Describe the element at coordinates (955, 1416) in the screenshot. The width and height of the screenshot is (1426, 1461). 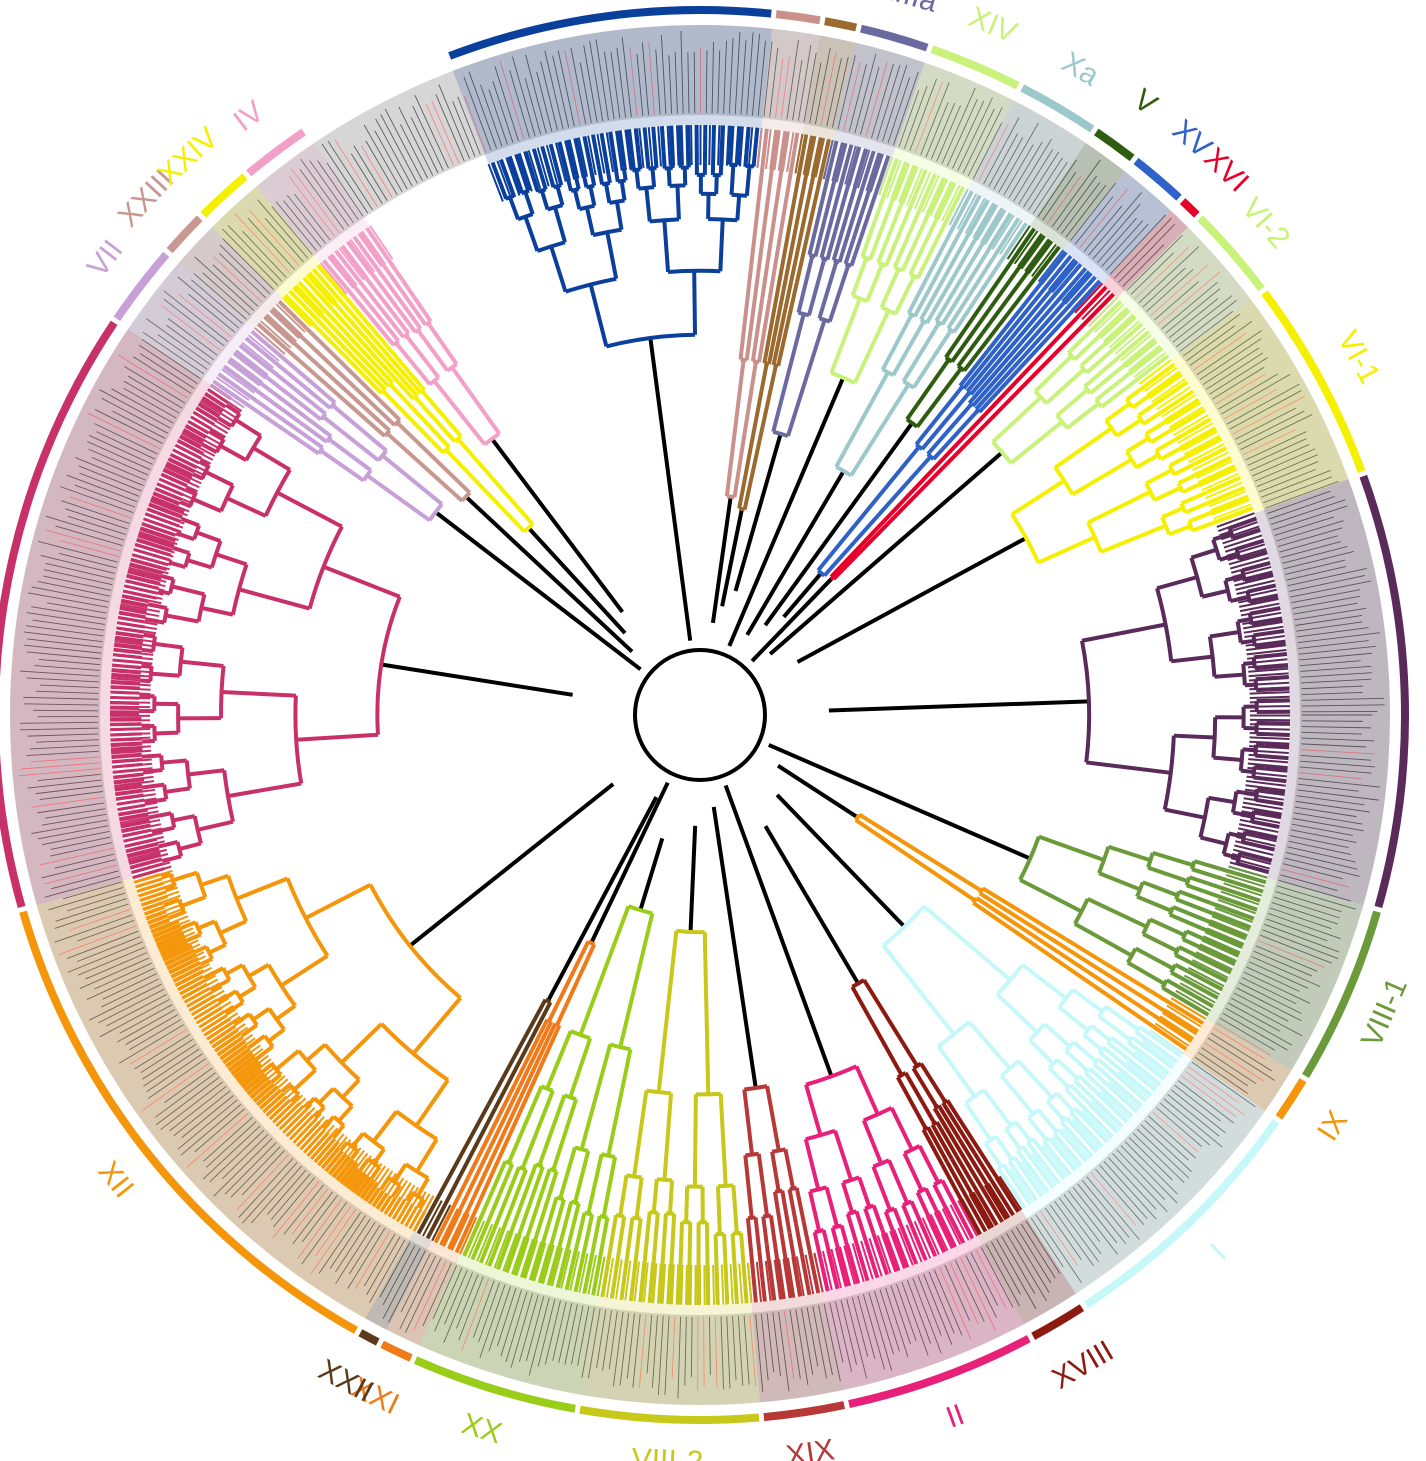
I see `clade-label: II` at that location.